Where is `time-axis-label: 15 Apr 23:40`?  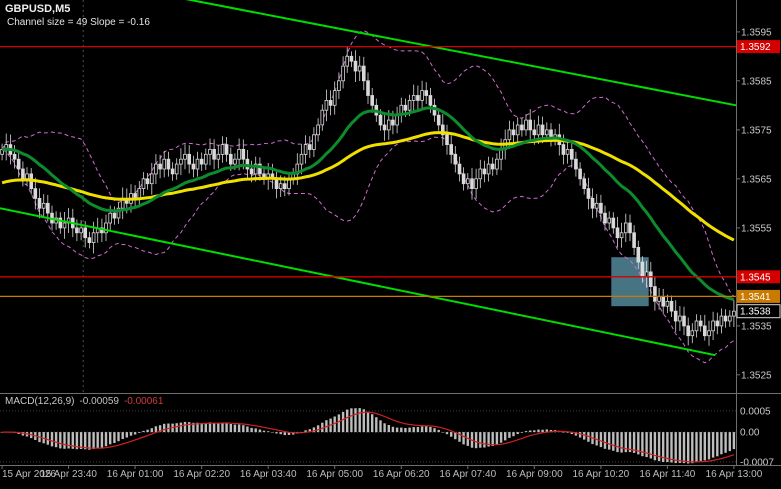 time-axis-label: 15 Apr 23:40 is located at coordinates (68, 474).